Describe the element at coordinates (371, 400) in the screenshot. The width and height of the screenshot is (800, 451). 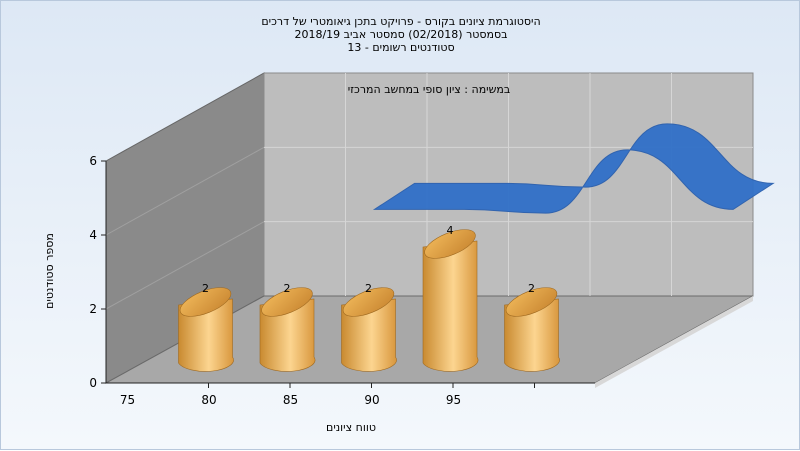
I see `x-tick-label: 90` at that location.